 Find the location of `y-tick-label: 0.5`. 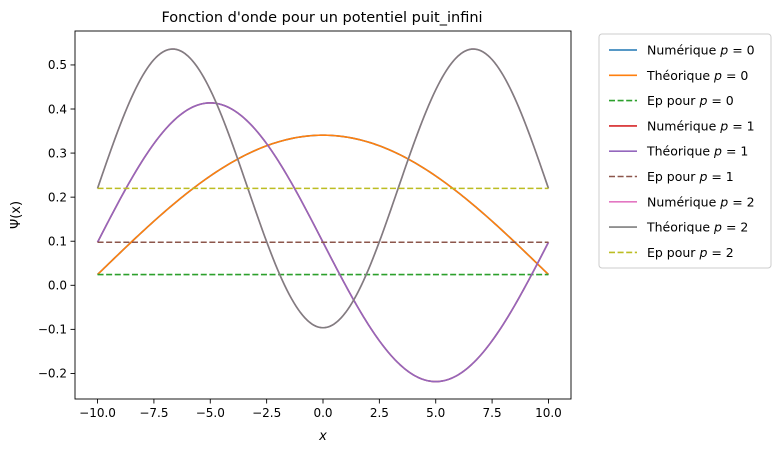

y-tick-label: 0.5 is located at coordinates (57, 65).